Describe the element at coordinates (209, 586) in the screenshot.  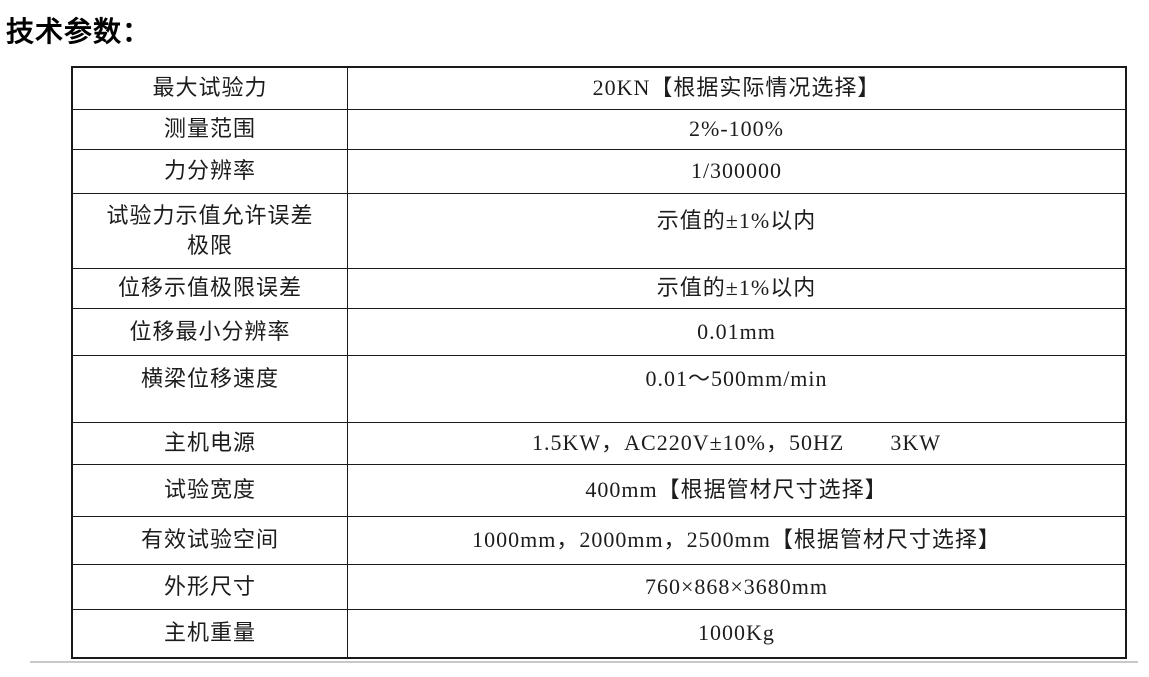
I see `spec-label: 外形尺寸` at that location.